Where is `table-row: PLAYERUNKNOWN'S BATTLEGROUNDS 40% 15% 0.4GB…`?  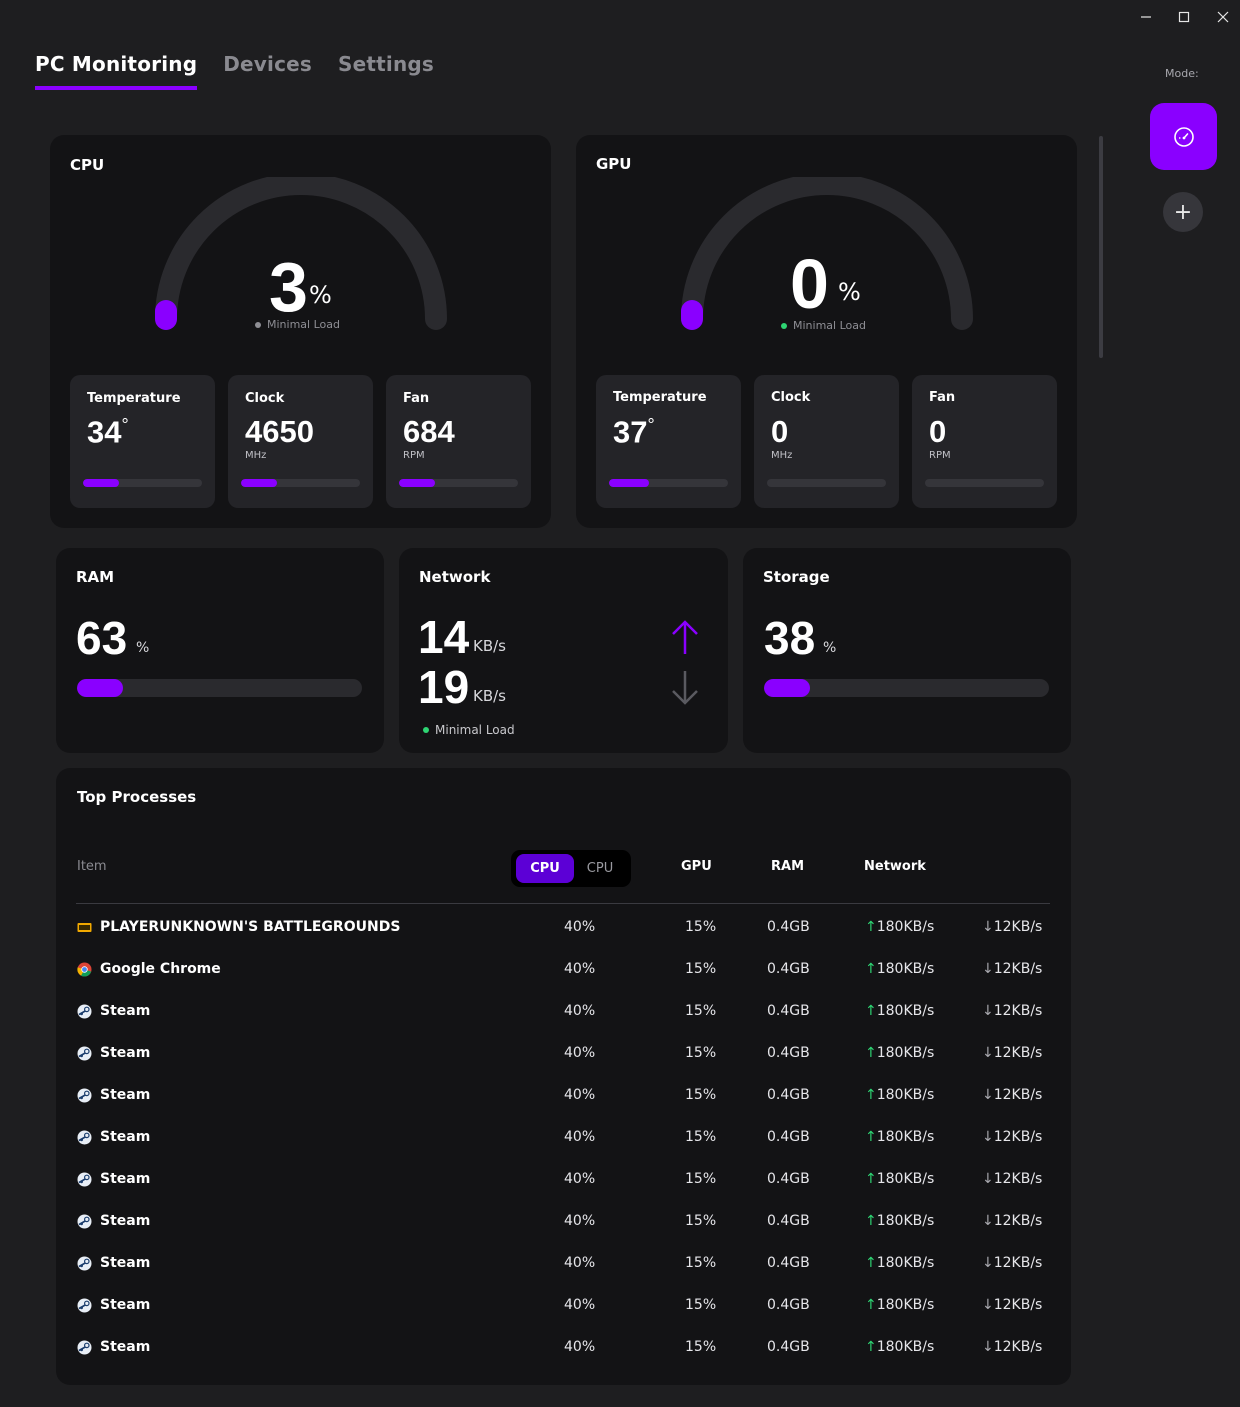
table-row: PLAYERUNKNOWN'S BATTLEGROUNDS 40% 15% 0.4GB… is located at coordinates (563, 940).